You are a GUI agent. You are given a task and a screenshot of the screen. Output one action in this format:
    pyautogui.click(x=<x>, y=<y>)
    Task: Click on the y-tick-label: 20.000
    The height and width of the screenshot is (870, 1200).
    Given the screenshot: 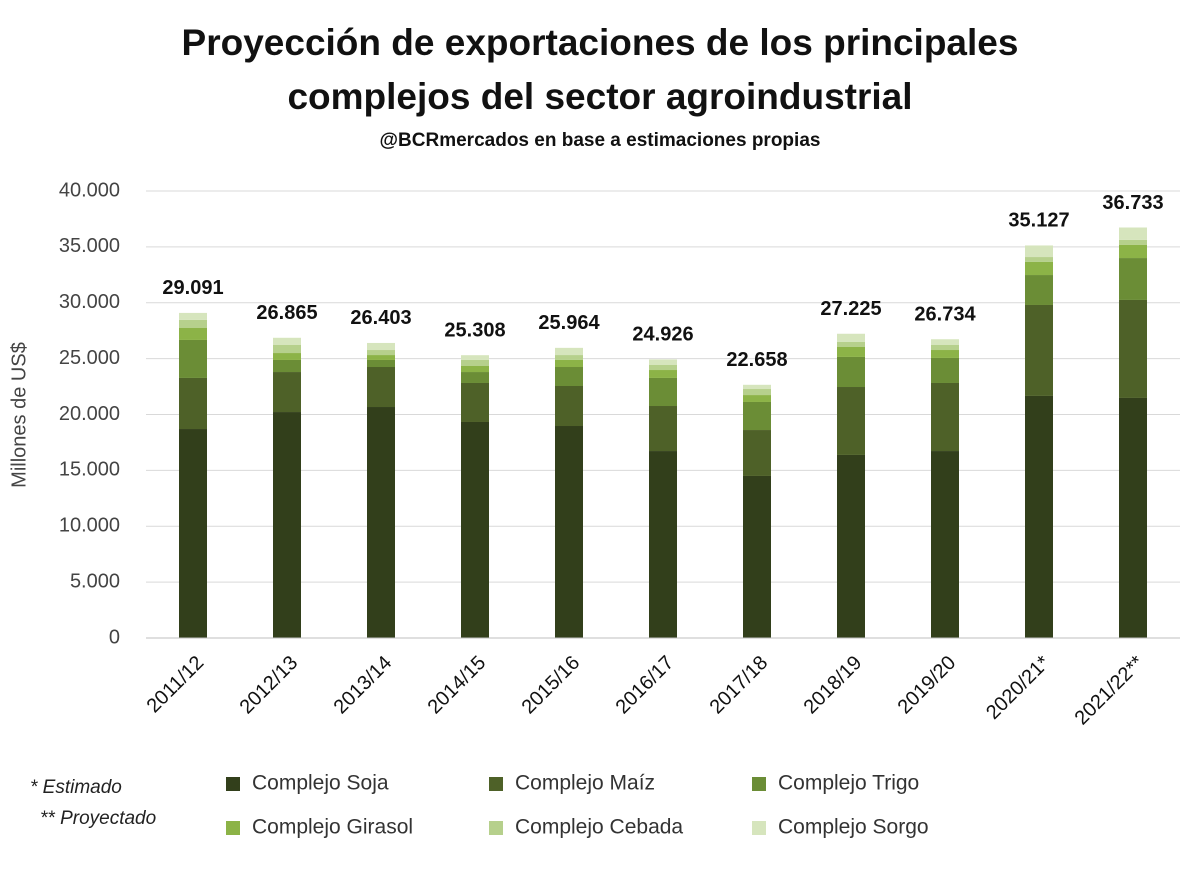 What is the action you would take?
    pyautogui.click(x=89, y=414)
    